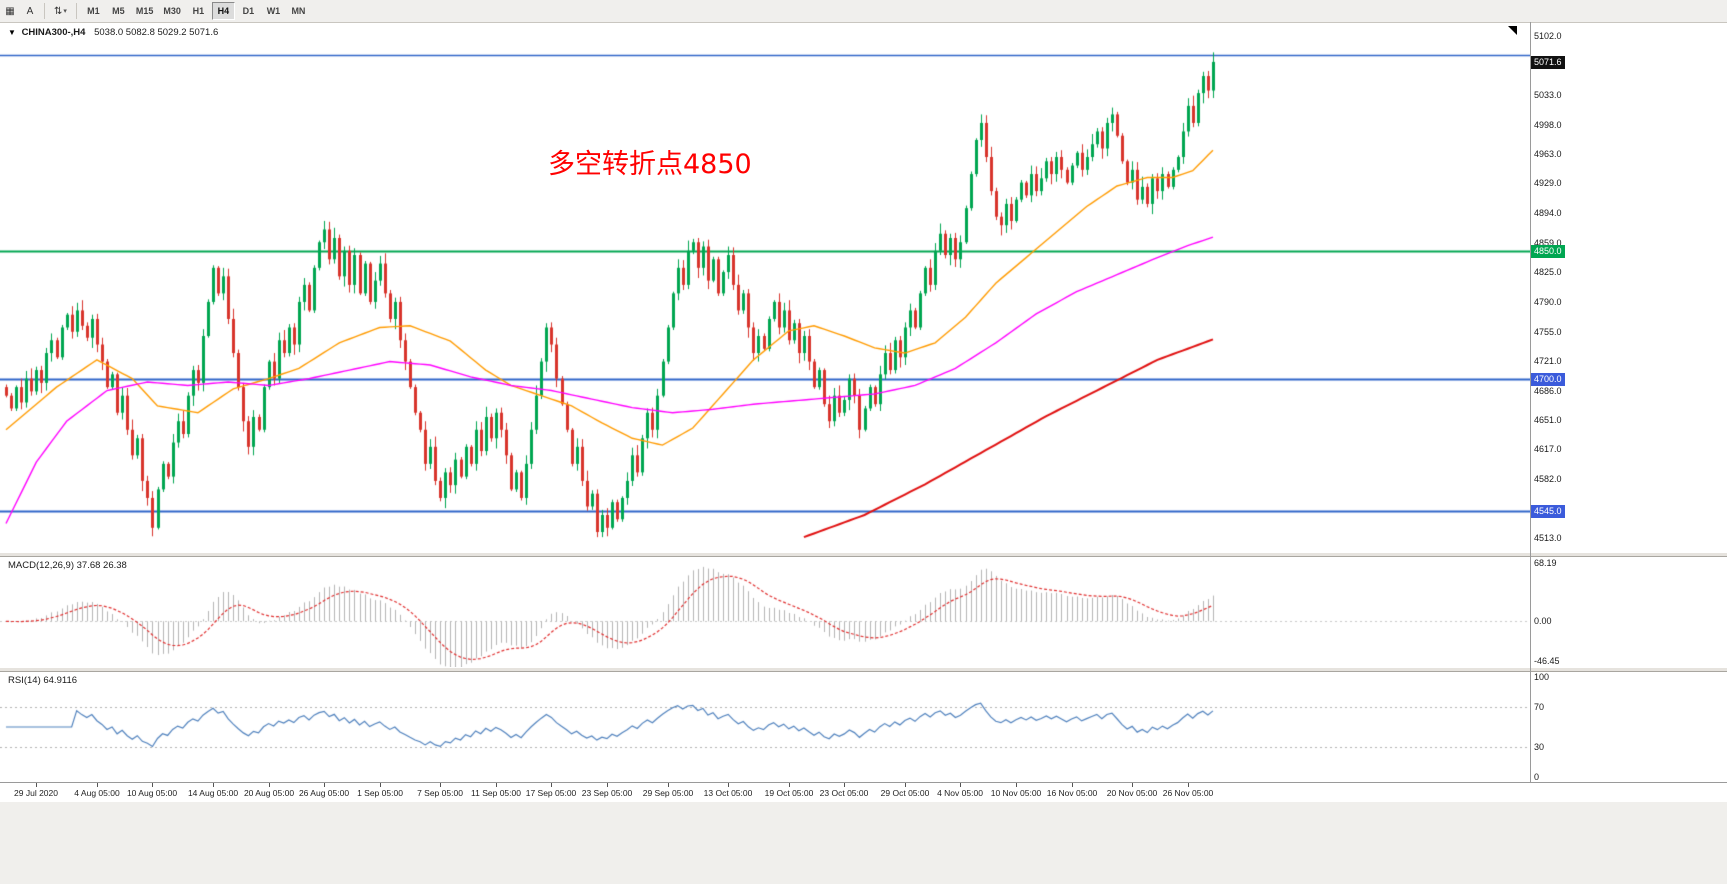  I want to click on time-tick-label: 10 Nov 05:00, so click(1016, 793).